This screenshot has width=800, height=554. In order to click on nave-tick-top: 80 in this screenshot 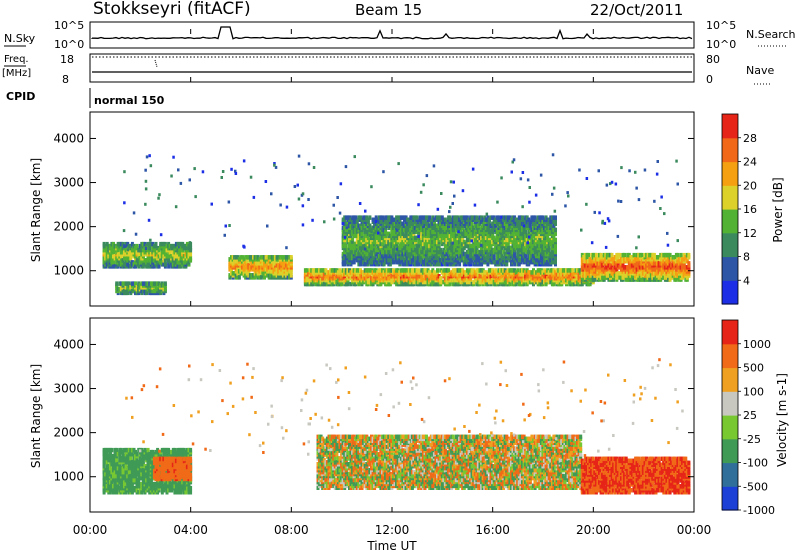, I will do `click(713, 59)`.